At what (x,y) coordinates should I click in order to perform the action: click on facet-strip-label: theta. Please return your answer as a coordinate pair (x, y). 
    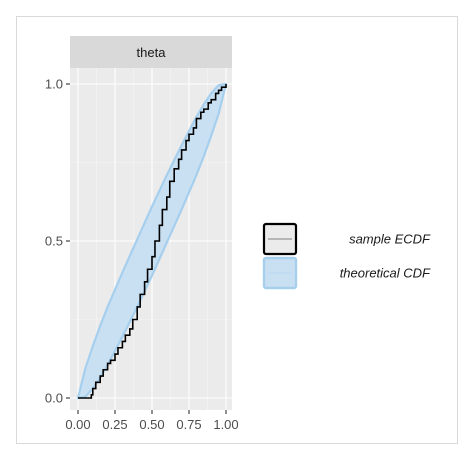
    Looking at the image, I should click on (152, 52).